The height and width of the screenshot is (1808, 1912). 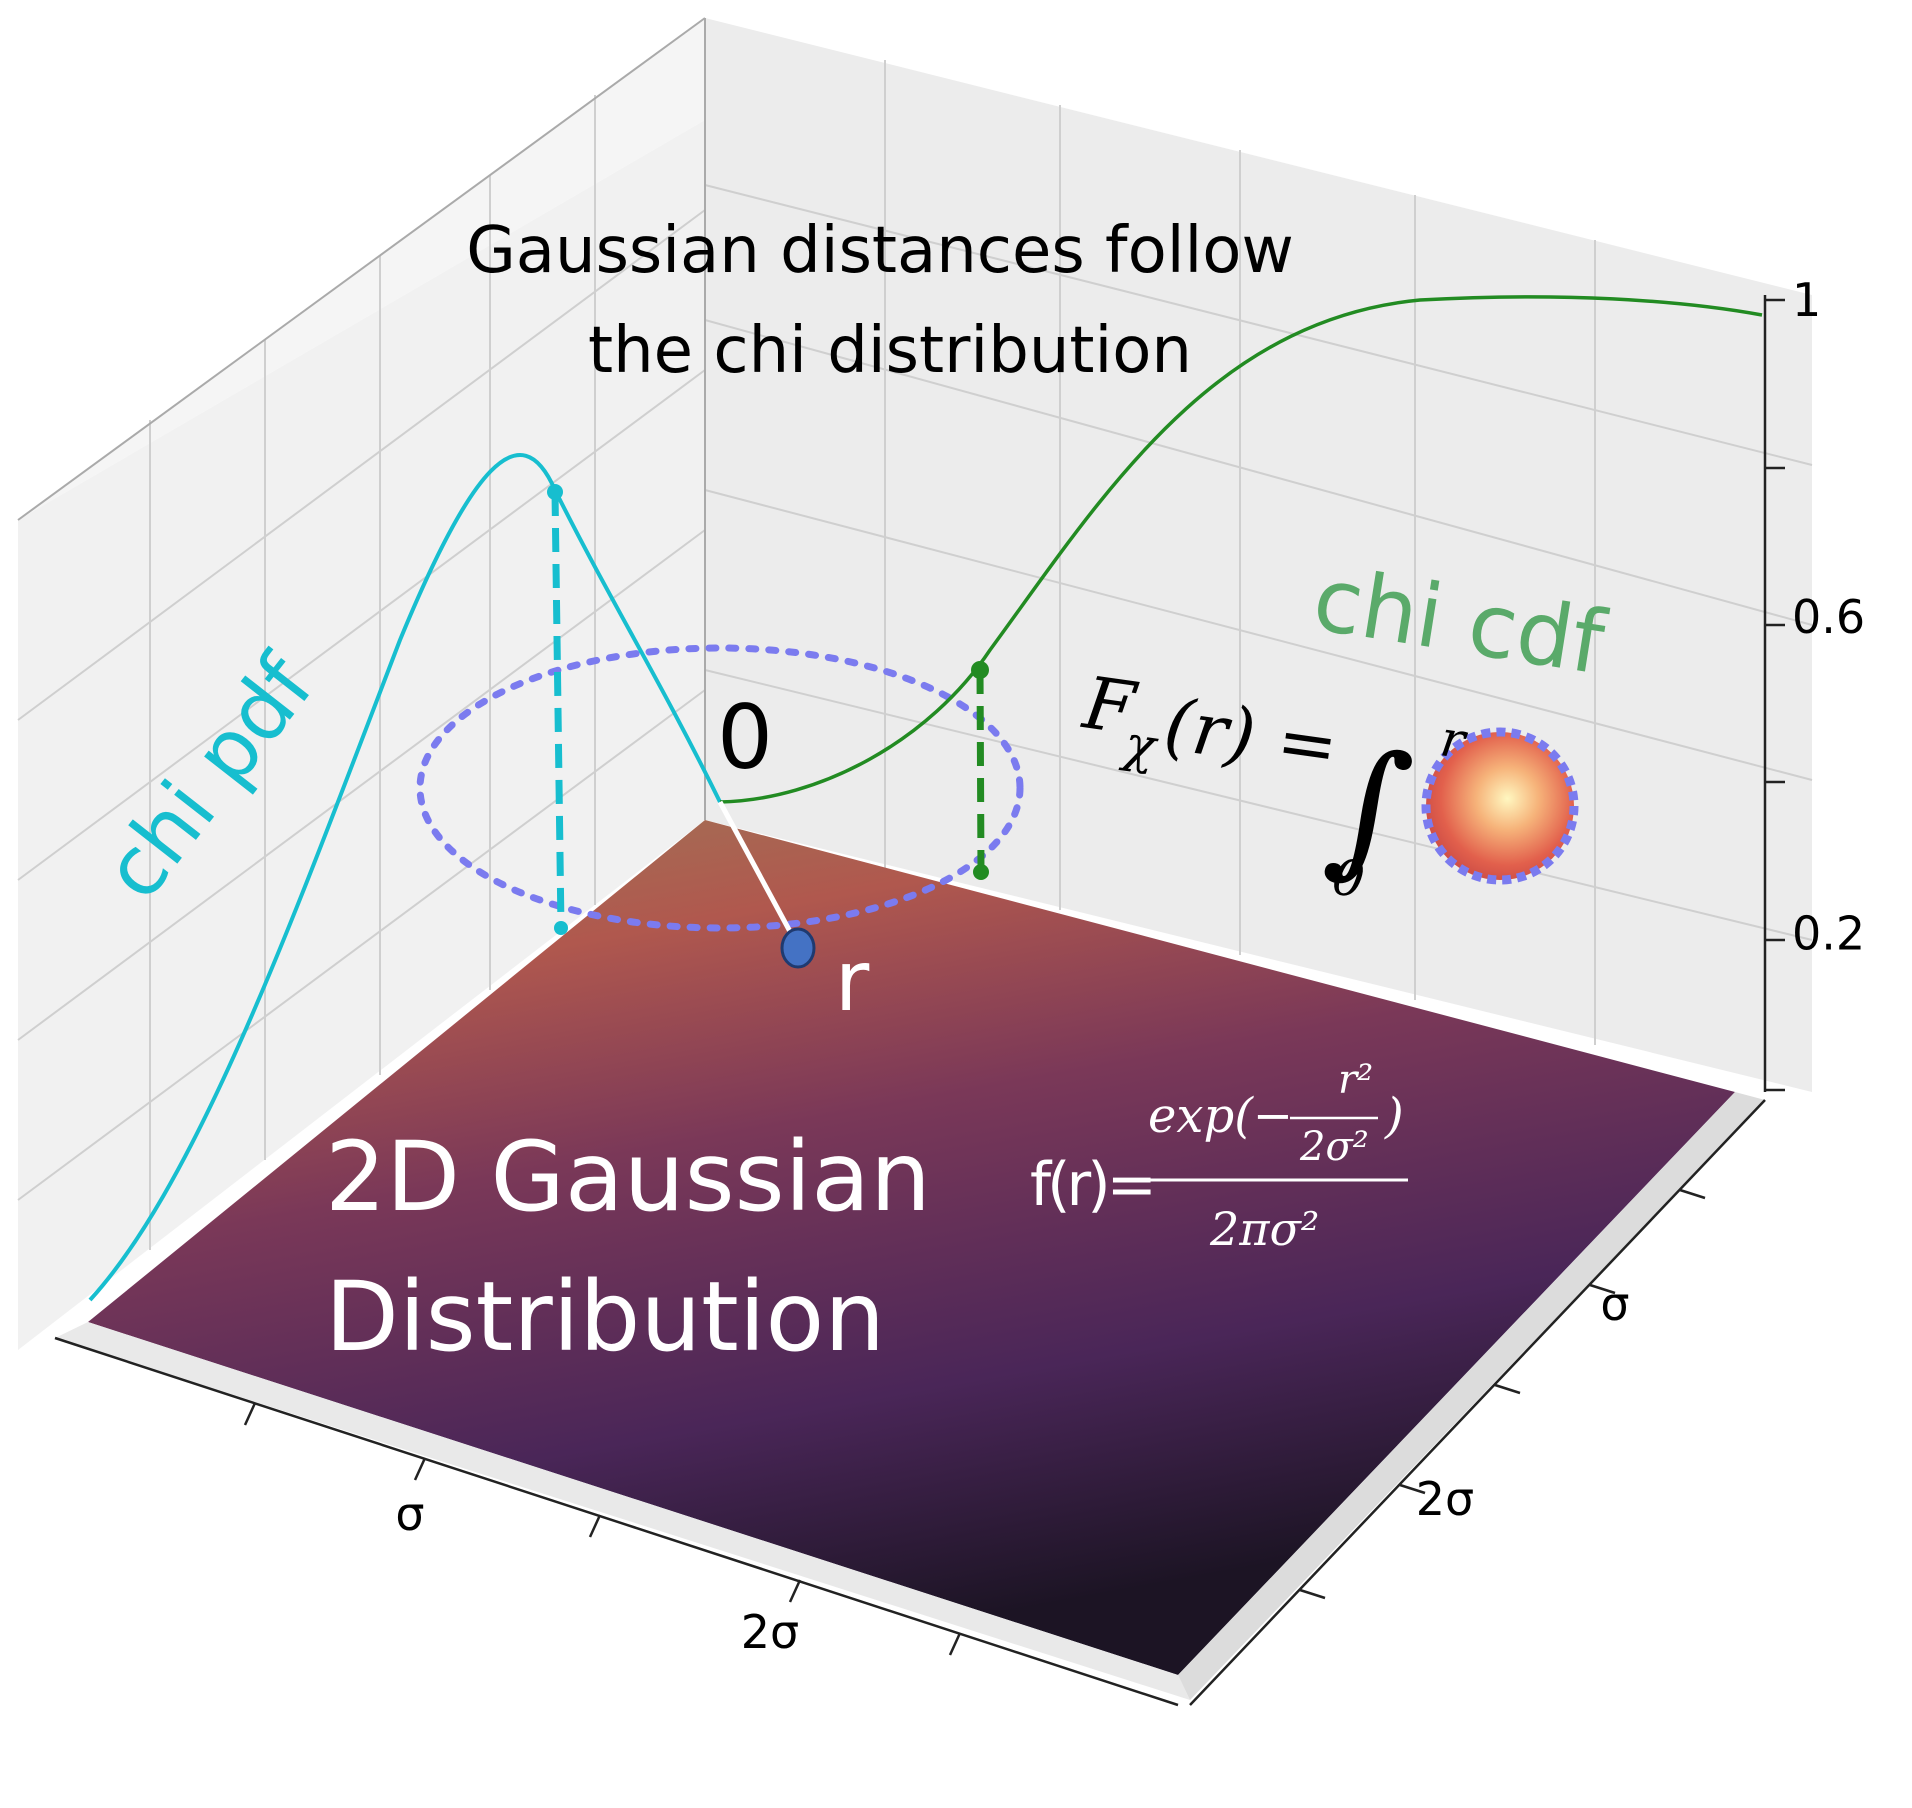 What do you see at coordinates (1502, 1394) in the screenshot?
I see `y-ticks` at bounding box center [1502, 1394].